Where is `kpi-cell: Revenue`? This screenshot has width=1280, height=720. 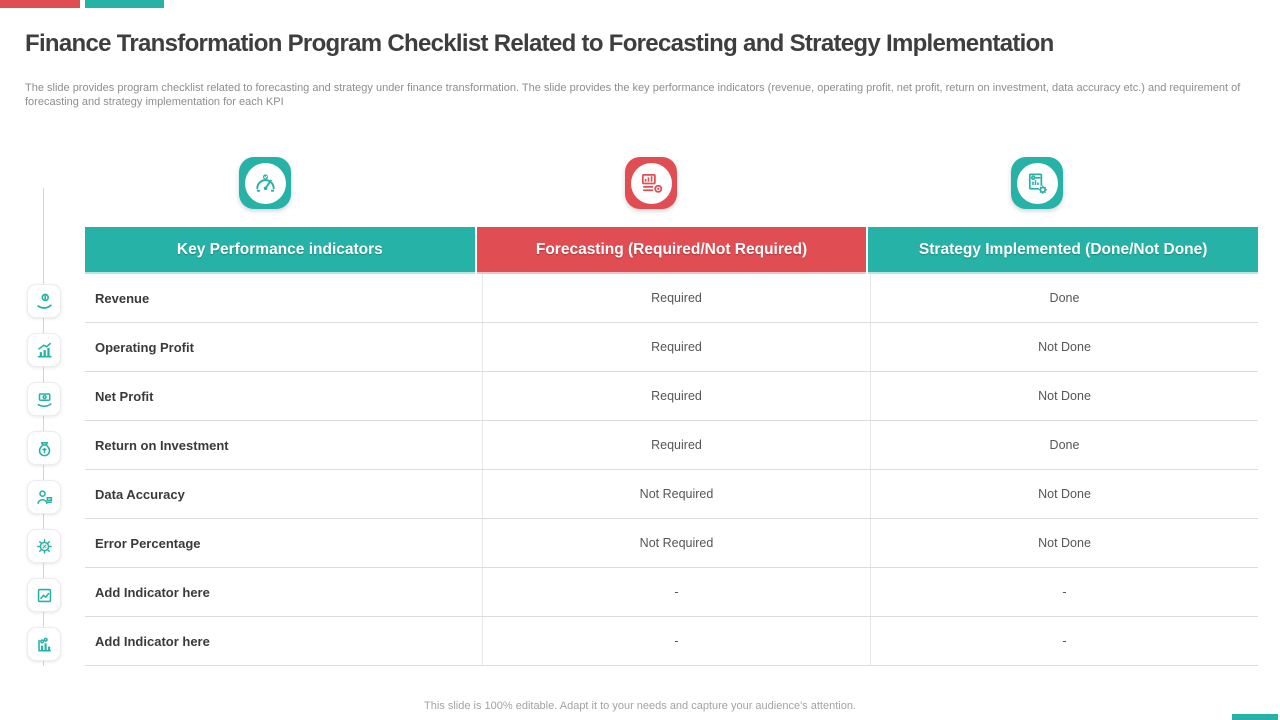
kpi-cell: Revenue is located at coordinates (284, 298).